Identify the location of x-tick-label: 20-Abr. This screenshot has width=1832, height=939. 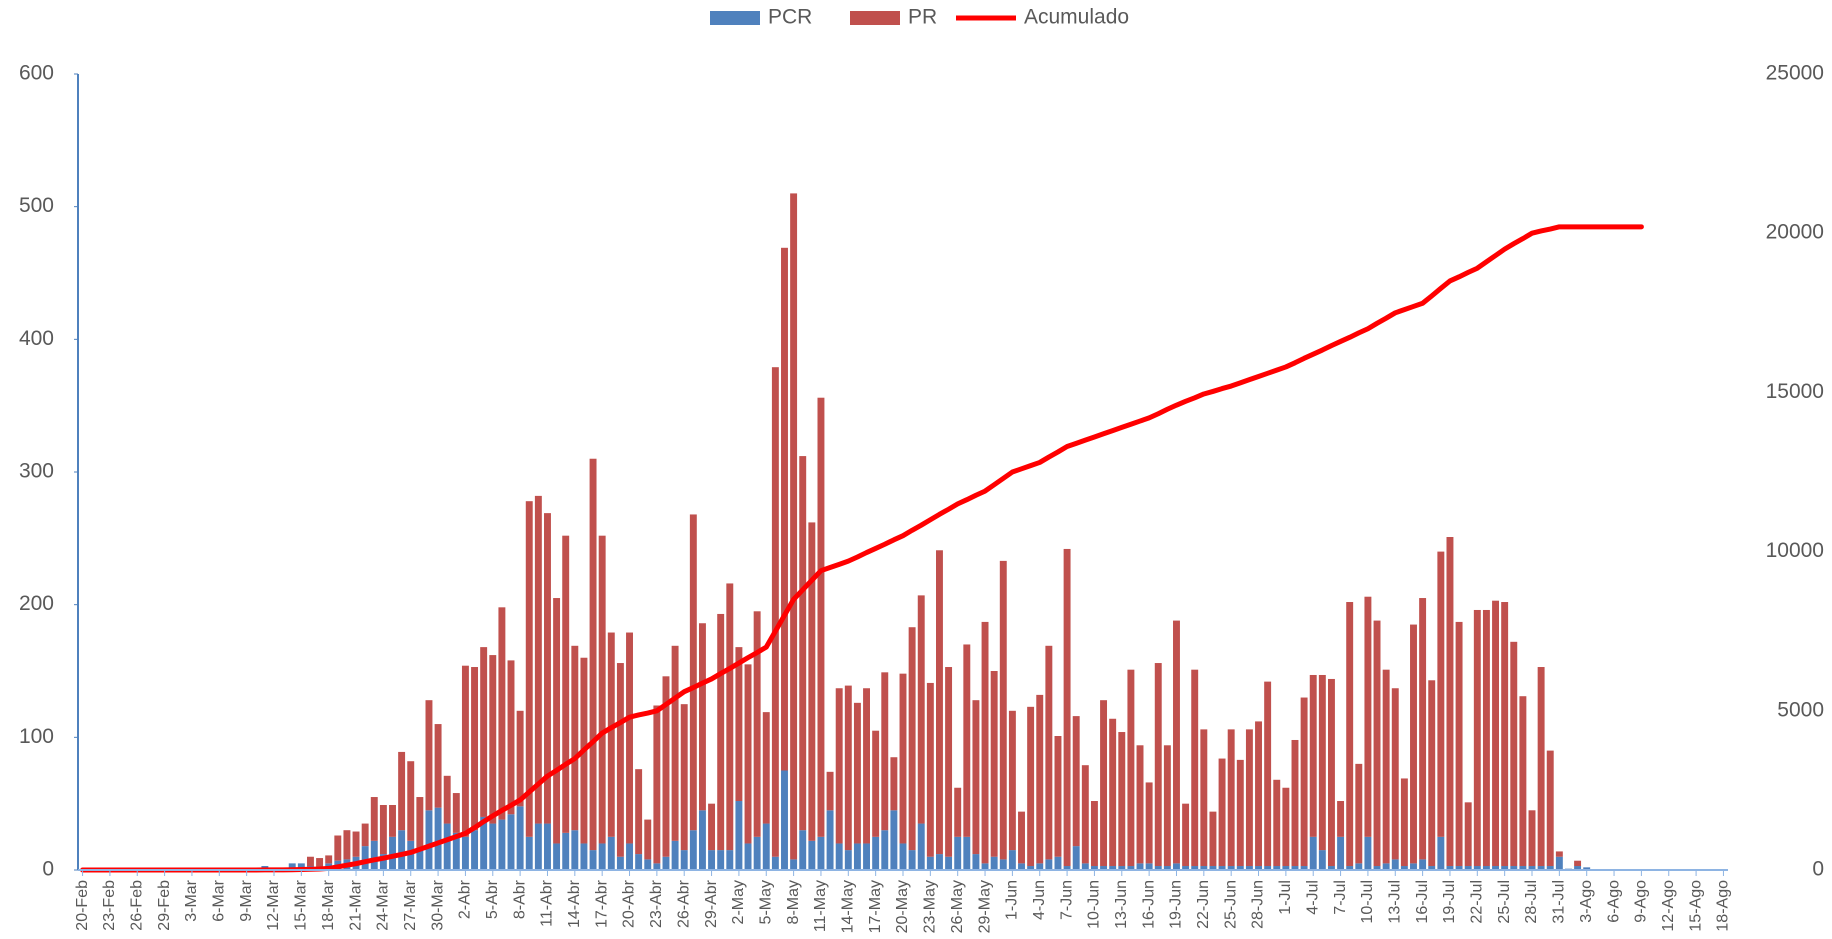
(629, 903).